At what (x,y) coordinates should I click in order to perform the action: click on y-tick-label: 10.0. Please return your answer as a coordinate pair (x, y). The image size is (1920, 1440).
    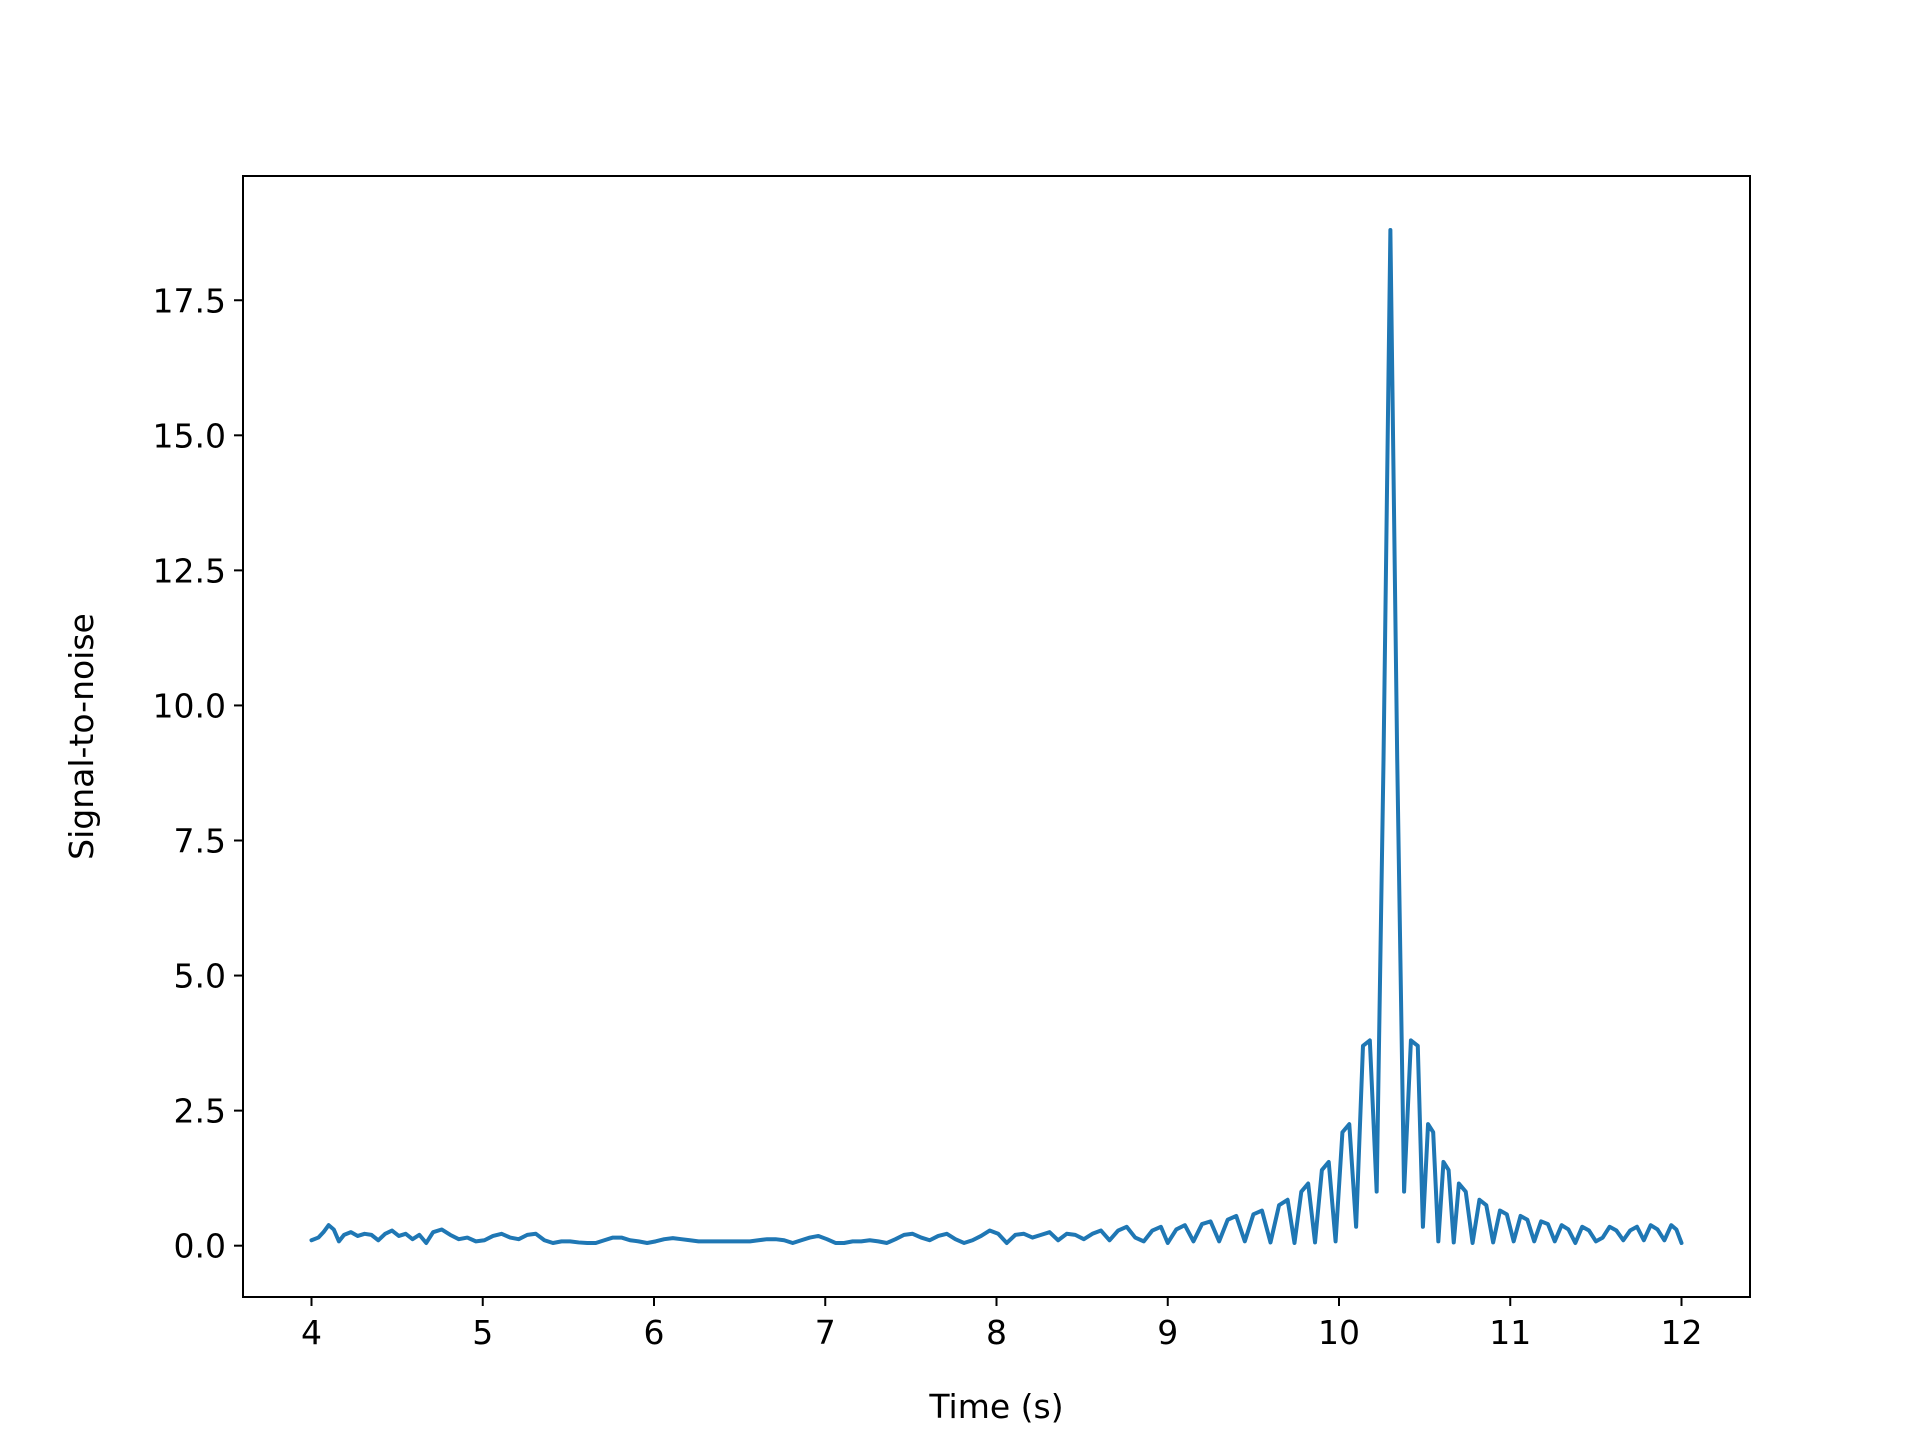
    Looking at the image, I should click on (189, 705).